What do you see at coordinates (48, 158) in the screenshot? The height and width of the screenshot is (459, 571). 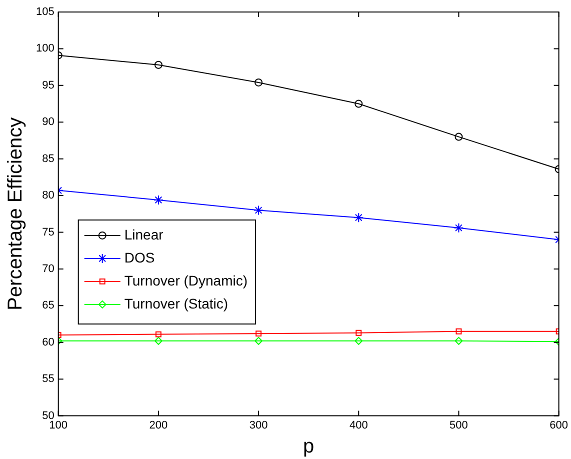 I see `y-tick-label: 85` at bounding box center [48, 158].